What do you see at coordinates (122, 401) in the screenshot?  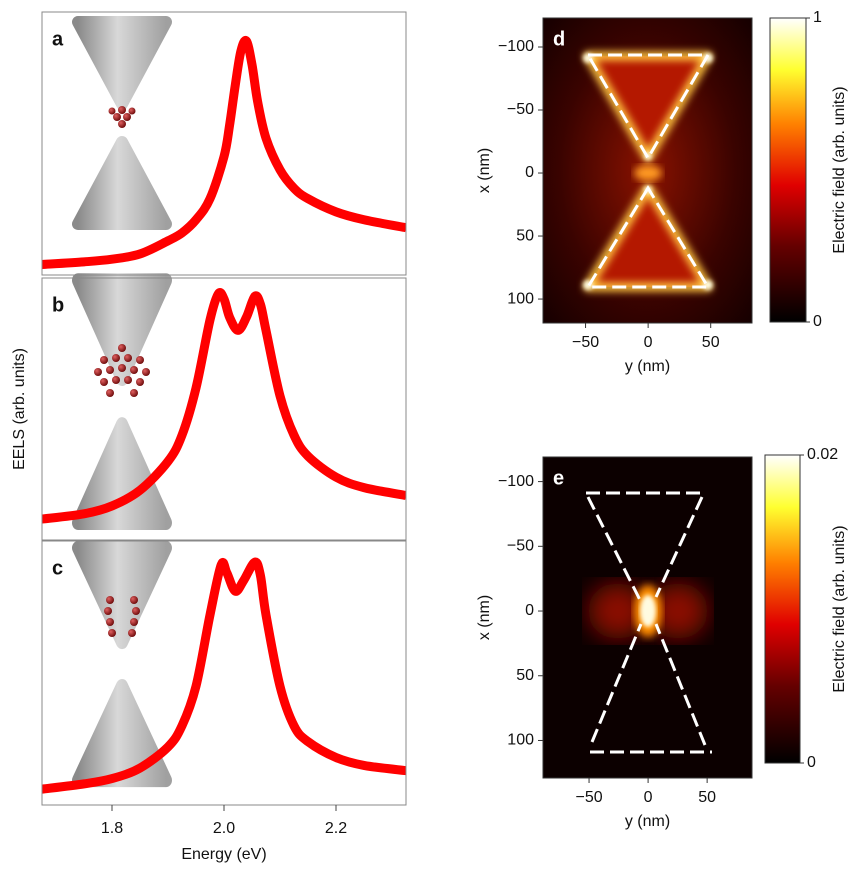 I see `inset-b` at bounding box center [122, 401].